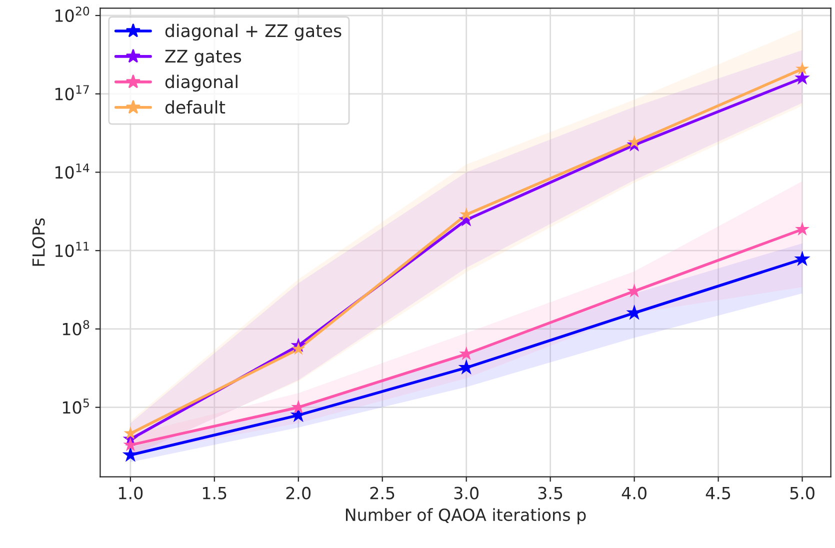 This screenshot has height=548, width=835. Describe the element at coordinates (253, 32) in the screenshot. I see `legend-label: diagonal + ZZ gates` at that location.